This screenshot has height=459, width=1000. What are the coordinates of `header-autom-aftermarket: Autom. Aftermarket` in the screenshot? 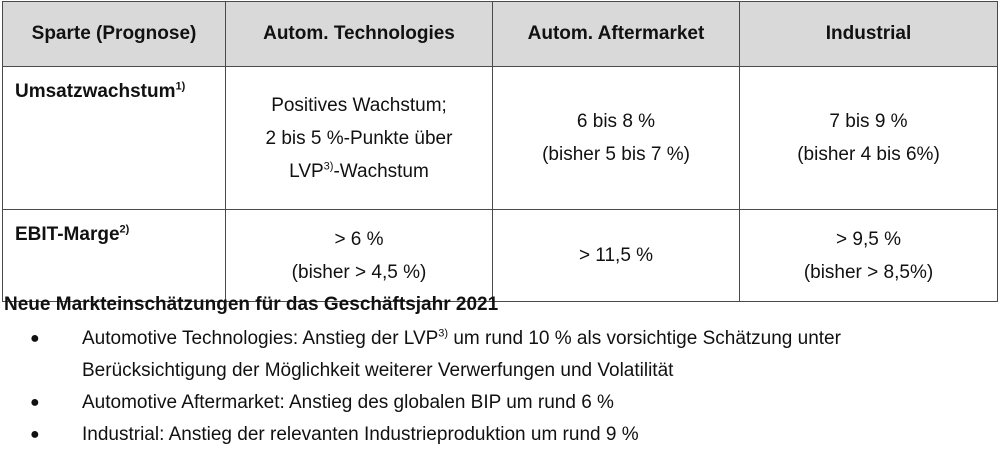 It's located at (616, 34).